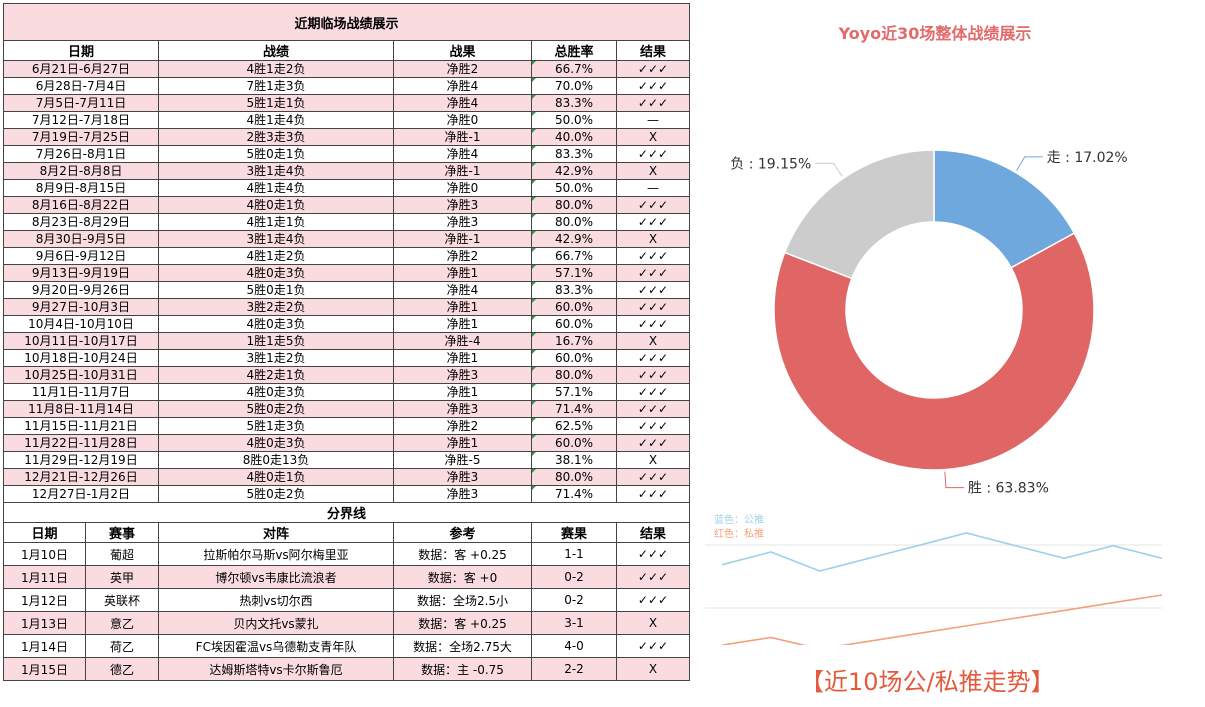 The width and height of the screenshot is (1205, 707). I want to click on table-row: 6月28日-7月4日 7胜1走3负 净胜4 70.0% ✓✓✓, so click(347, 86).